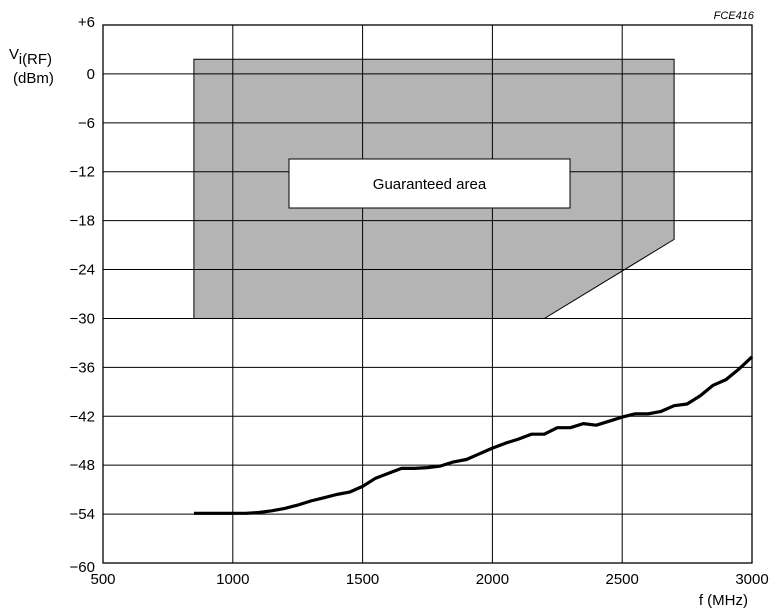 The image size is (777, 612). Describe the element at coordinates (102, 579) in the screenshot. I see `x-tick-label-500: 500` at that location.